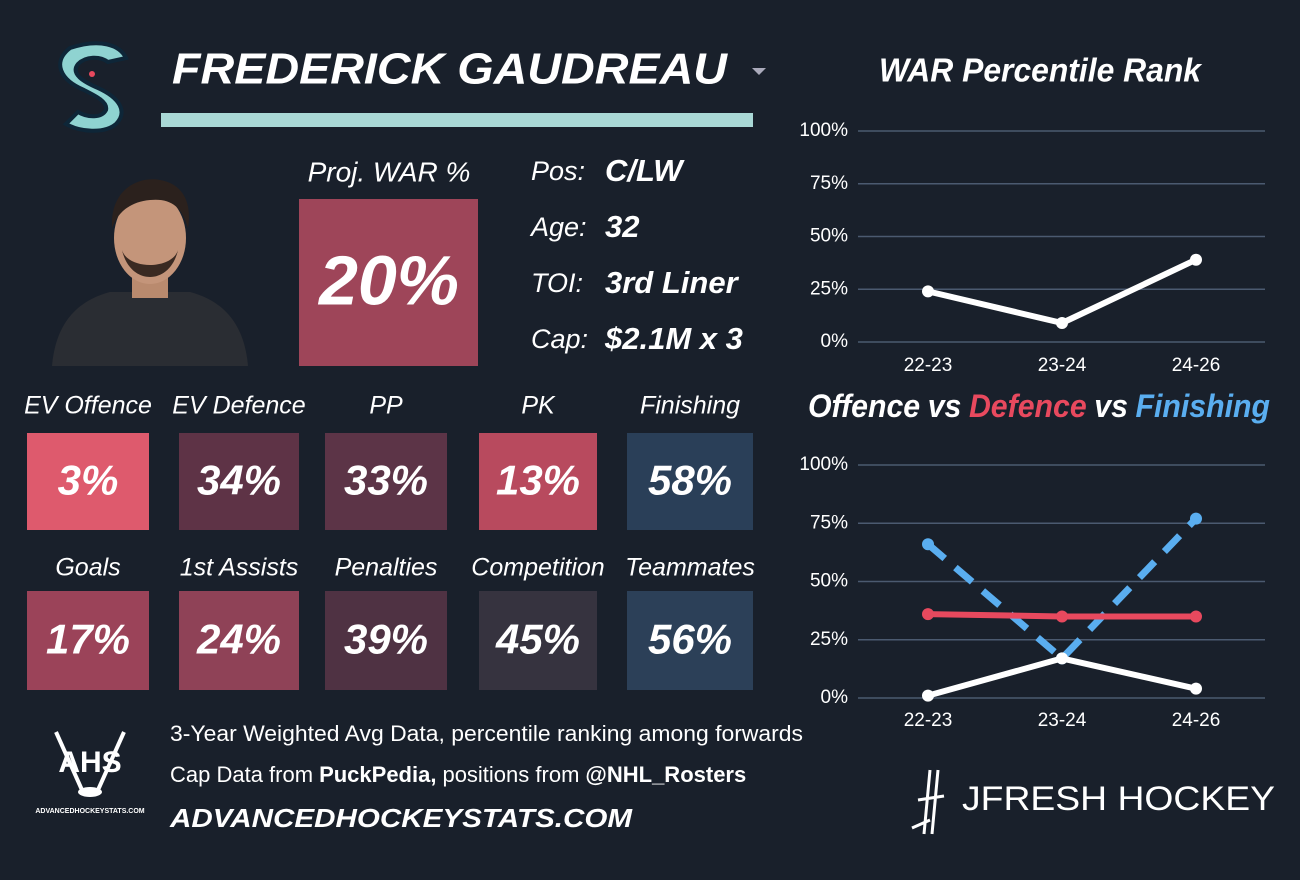  What do you see at coordinates (559, 339) in the screenshot?
I see `profile-label: Cap:` at bounding box center [559, 339].